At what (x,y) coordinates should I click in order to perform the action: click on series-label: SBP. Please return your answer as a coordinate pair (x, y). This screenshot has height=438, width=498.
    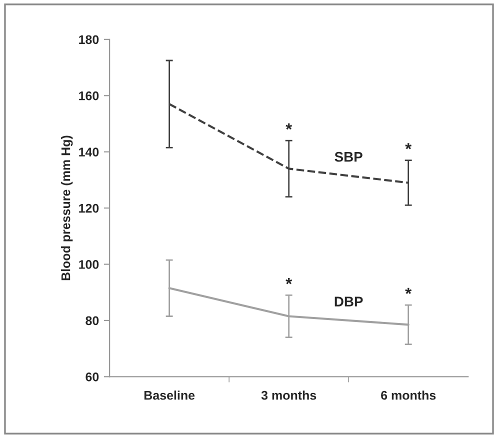
    Looking at the image, I should click on (348, 157).